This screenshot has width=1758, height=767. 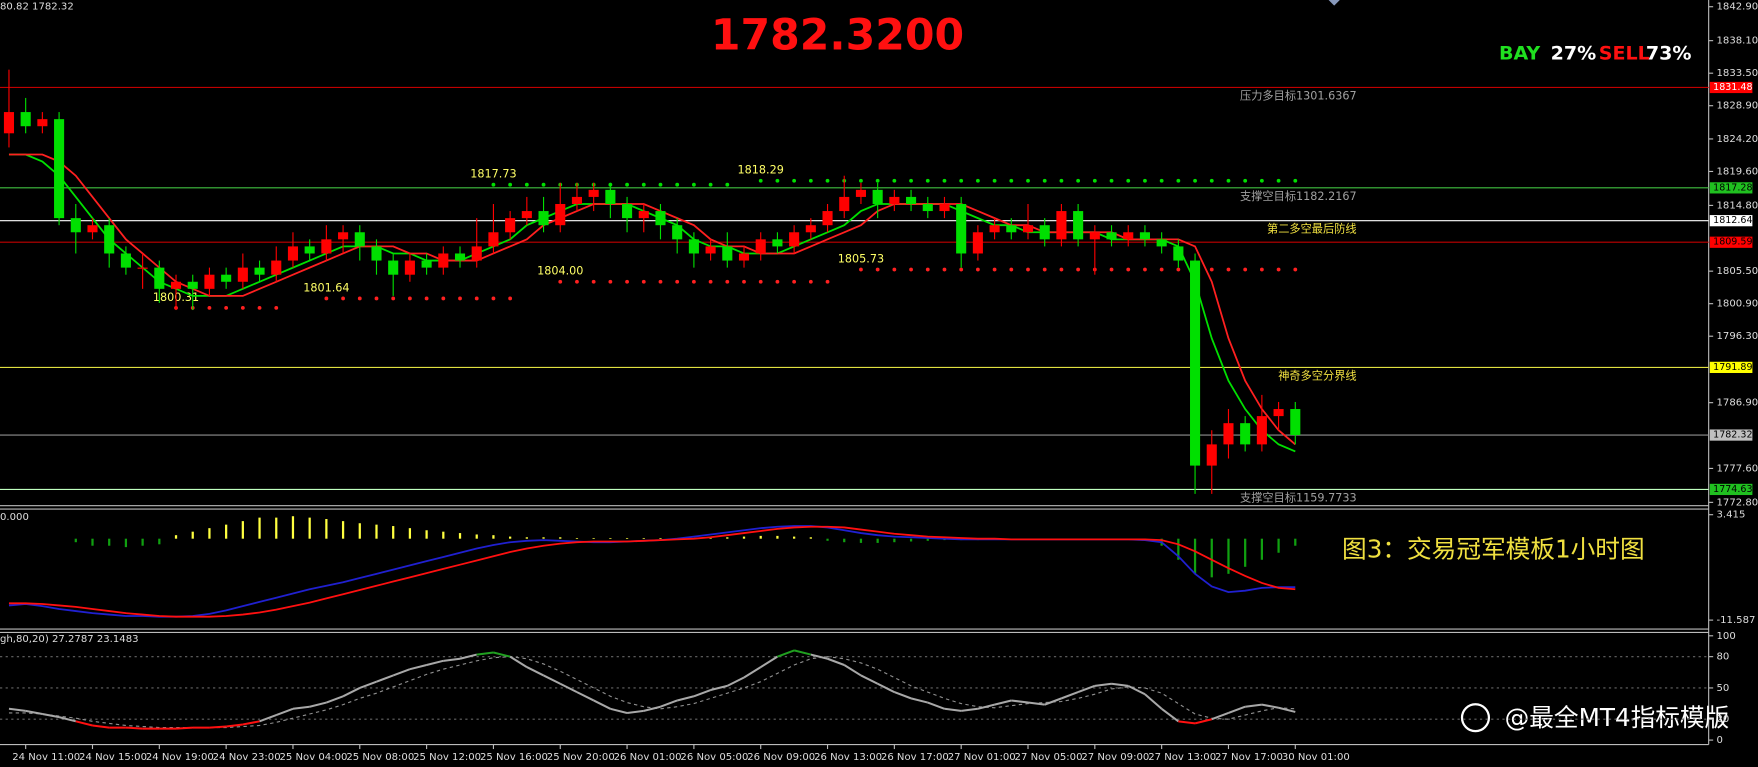 What do you see at coordinates (1493, 549) in the screenshot?
I see `caption: 图3：交易冠军模板1小时图` at bounding box center [1493, 549].